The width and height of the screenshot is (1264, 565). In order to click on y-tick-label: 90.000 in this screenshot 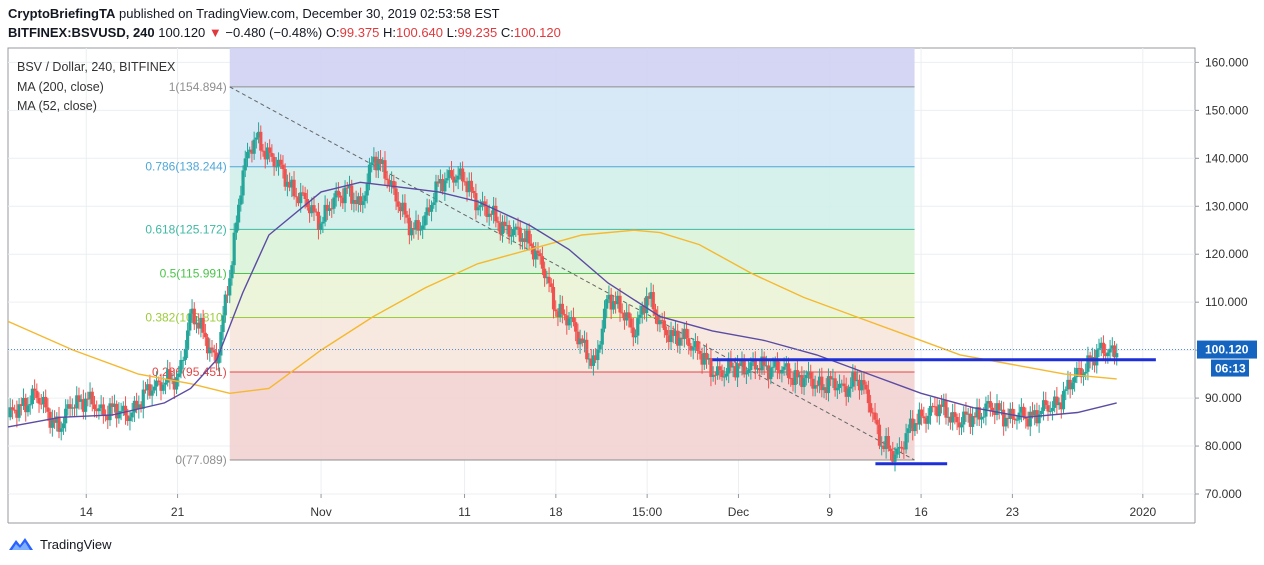, I will do `click(1223, 398)`.